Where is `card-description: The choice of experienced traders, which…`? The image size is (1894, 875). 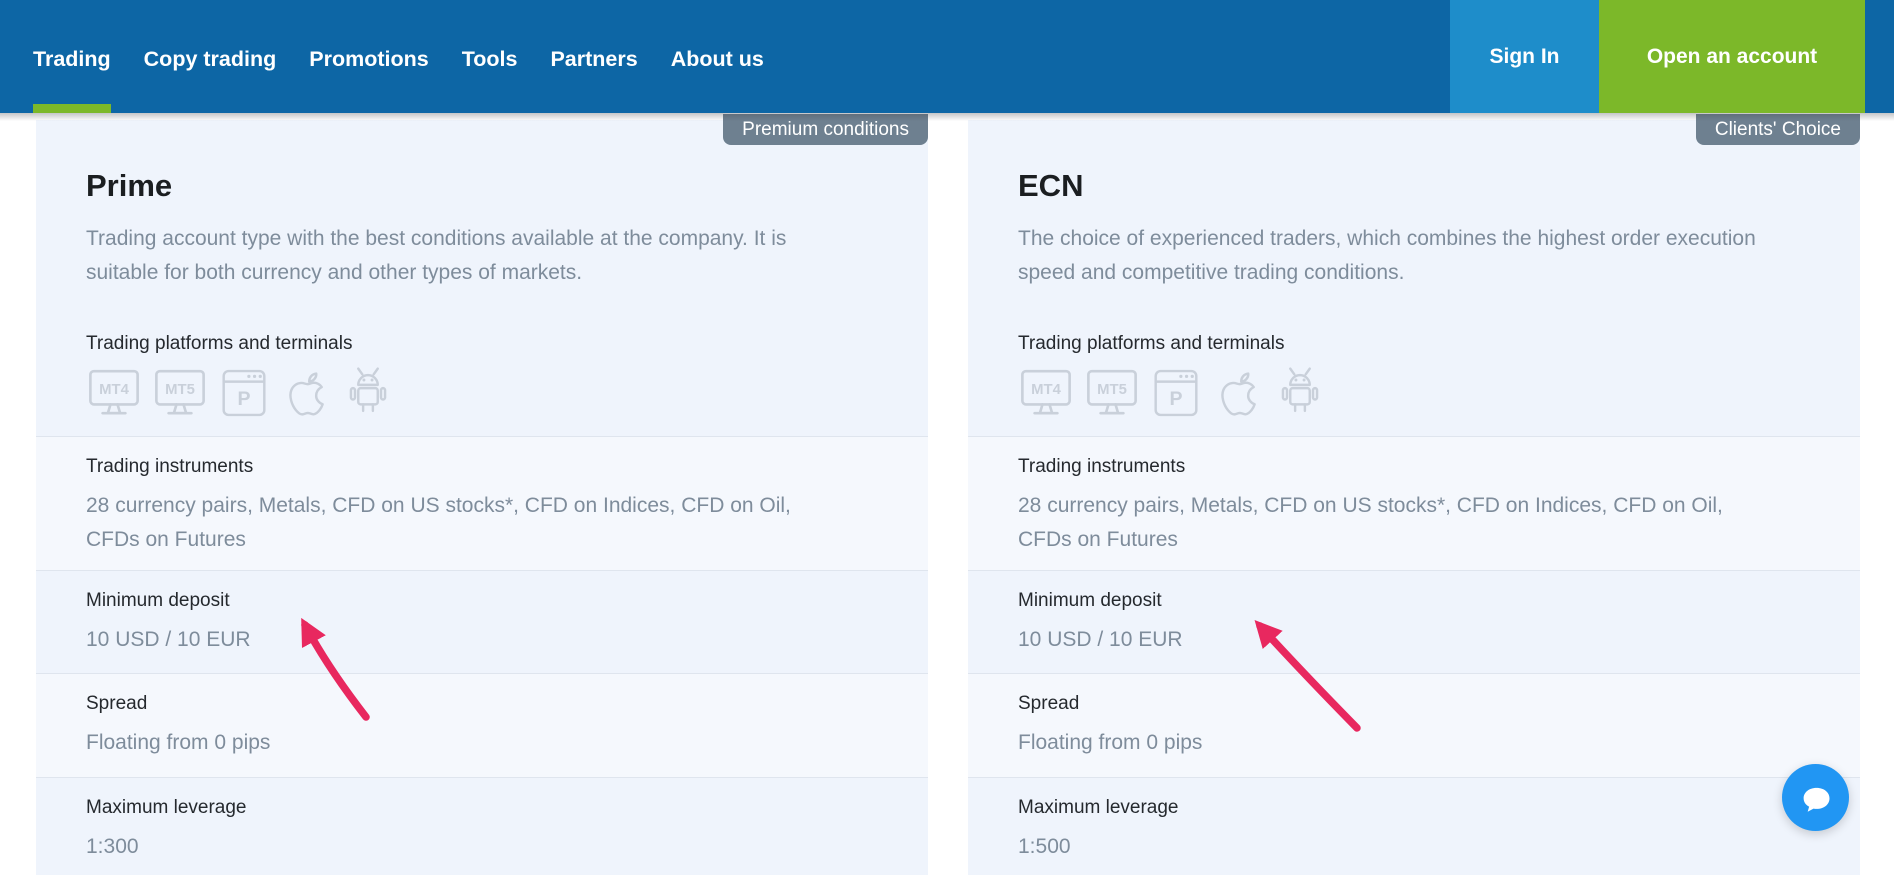
card-description: The choice of experienced traders, which… is located at coordinates (1387, 255).